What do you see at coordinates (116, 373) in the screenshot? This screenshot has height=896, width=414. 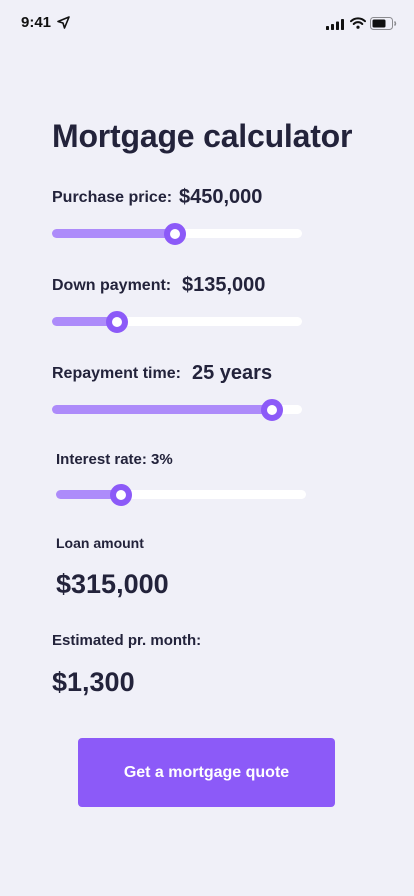 I see `repayment-time-label: Repayment time:` at bounding box center [116, 373].